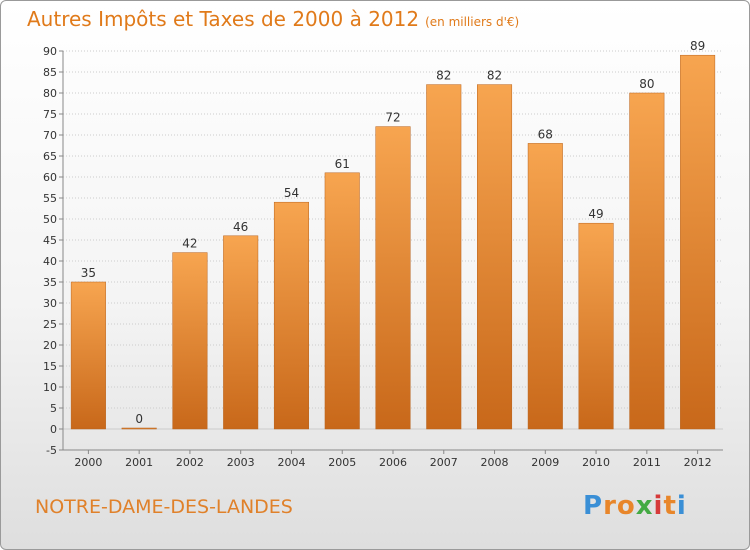  What do you see at coordinates (596, 326) in the screenshot?
I see `bar-2010` at bounding box center [596, 326].